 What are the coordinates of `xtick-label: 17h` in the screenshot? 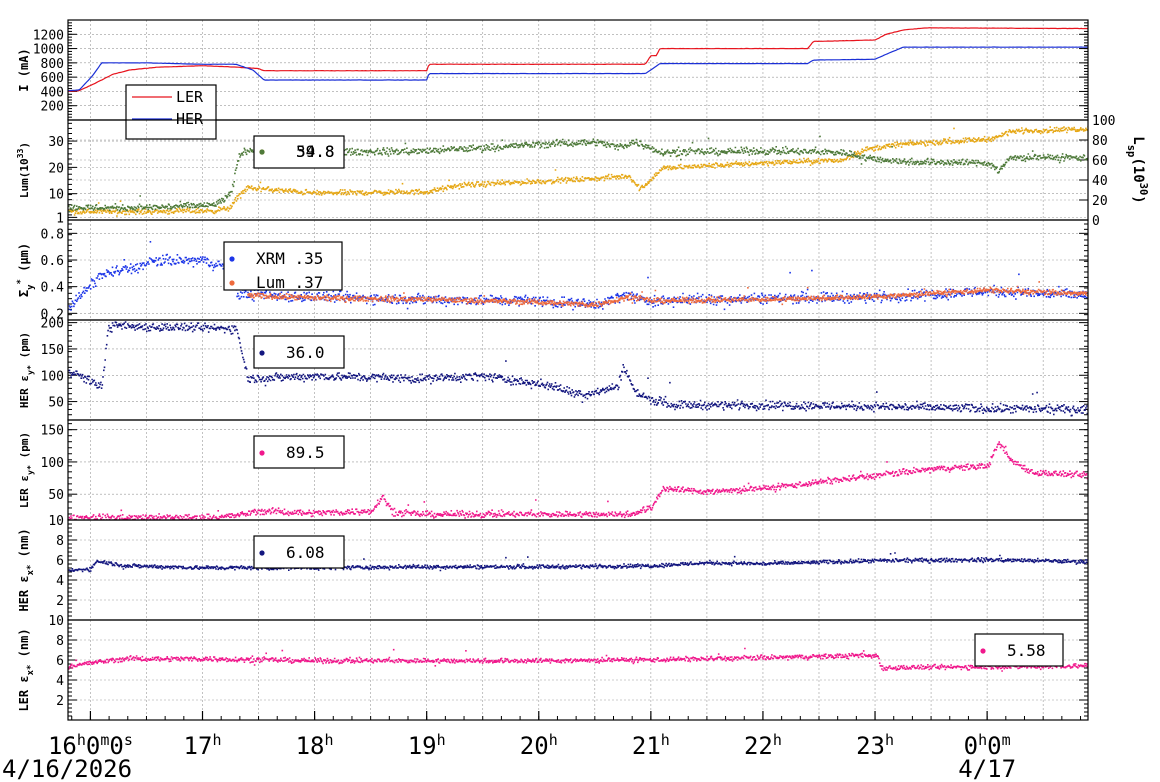 It's located at (203, 745).